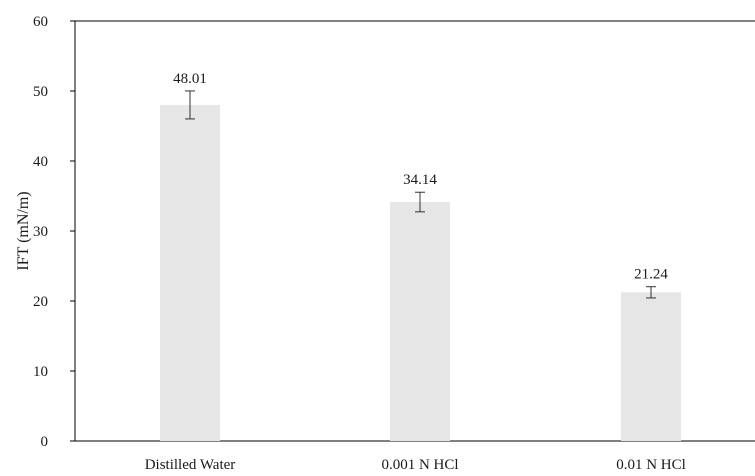  Describe the element at coordinates (40, 22) in the screenshot. I see `y-tick-label: 60` at that location.